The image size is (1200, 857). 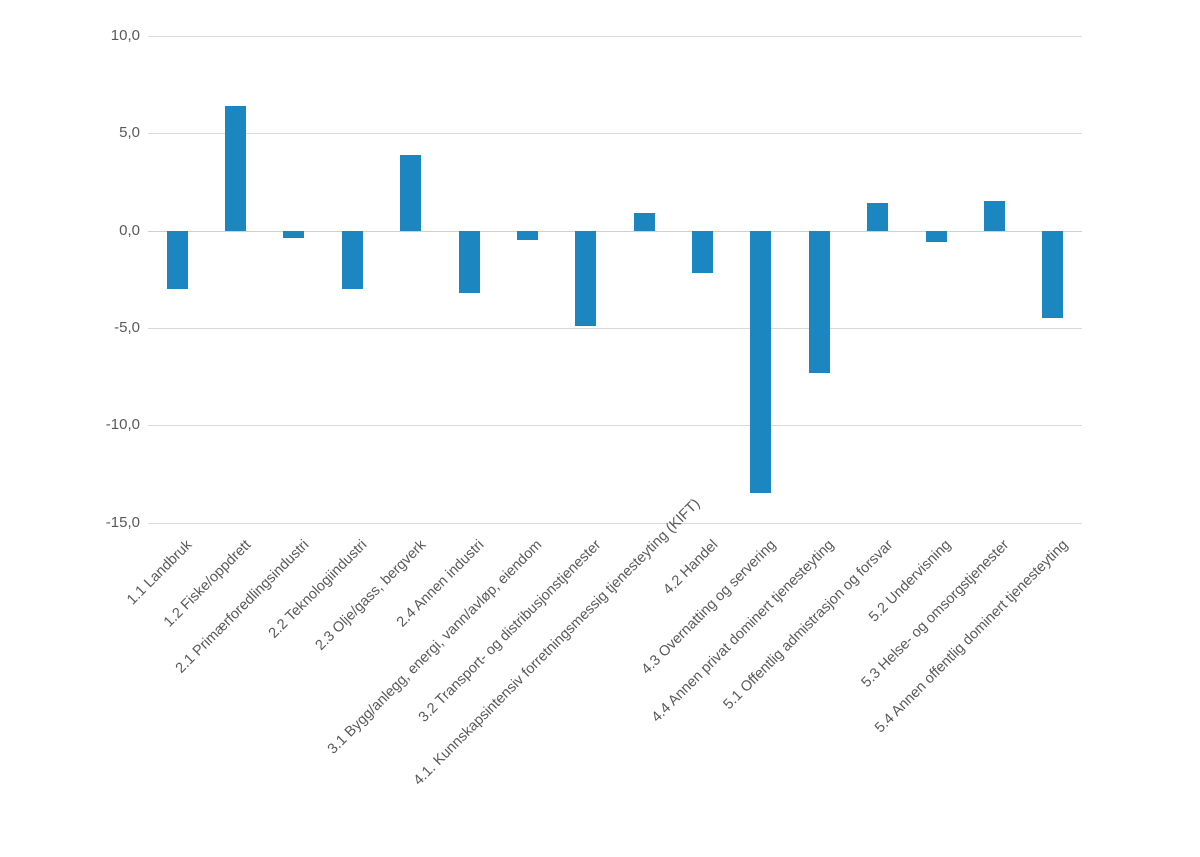 What do you see at coordinates (125, 35) in the screenshot?
I see `y-axis-tick-label: 10,0` at bounding box center [125, 35].